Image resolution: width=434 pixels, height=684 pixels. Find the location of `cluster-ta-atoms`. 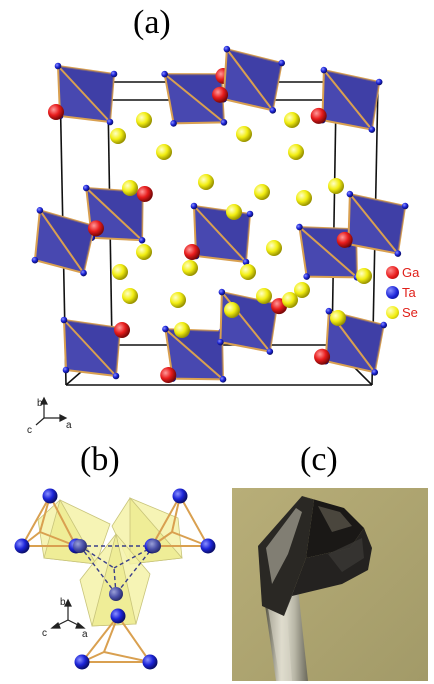

cluster-ta-atoms is located at coordinates (115, 579).